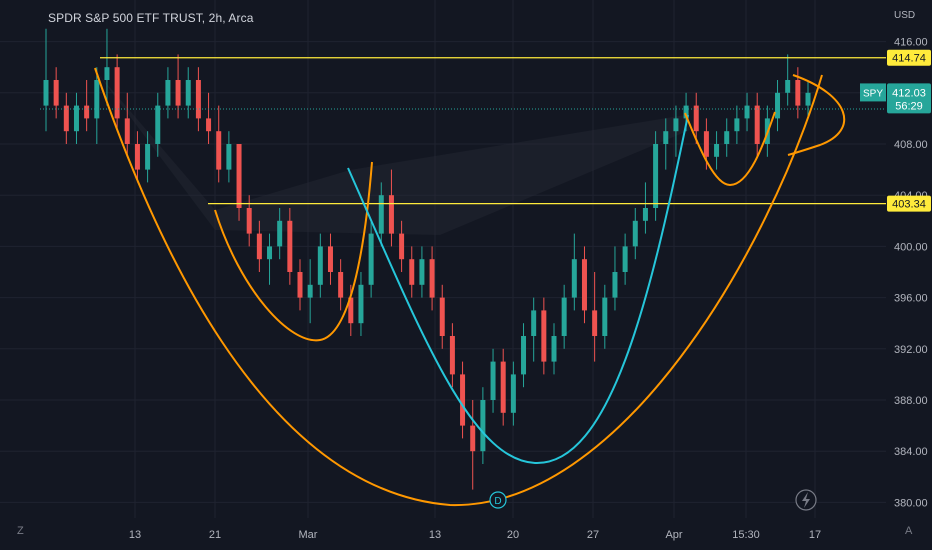  I want to click on price-tick-label: 408.00, so click(911, 145).